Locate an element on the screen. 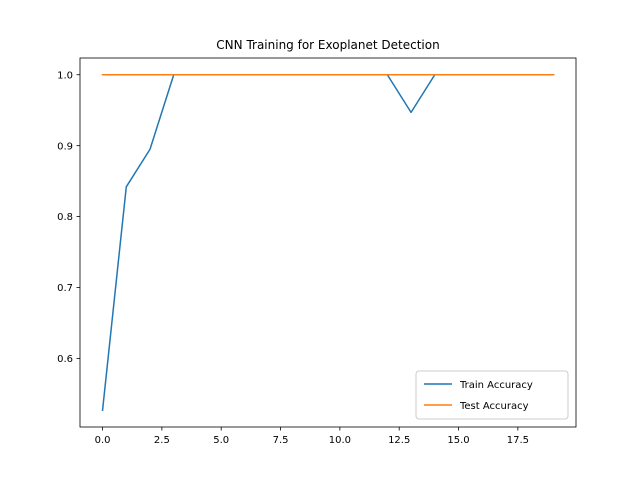 Image resolution: width=640 pixels, height=480 pixels. x-tick-label: 10.0 is located at coordinates (340, 440).